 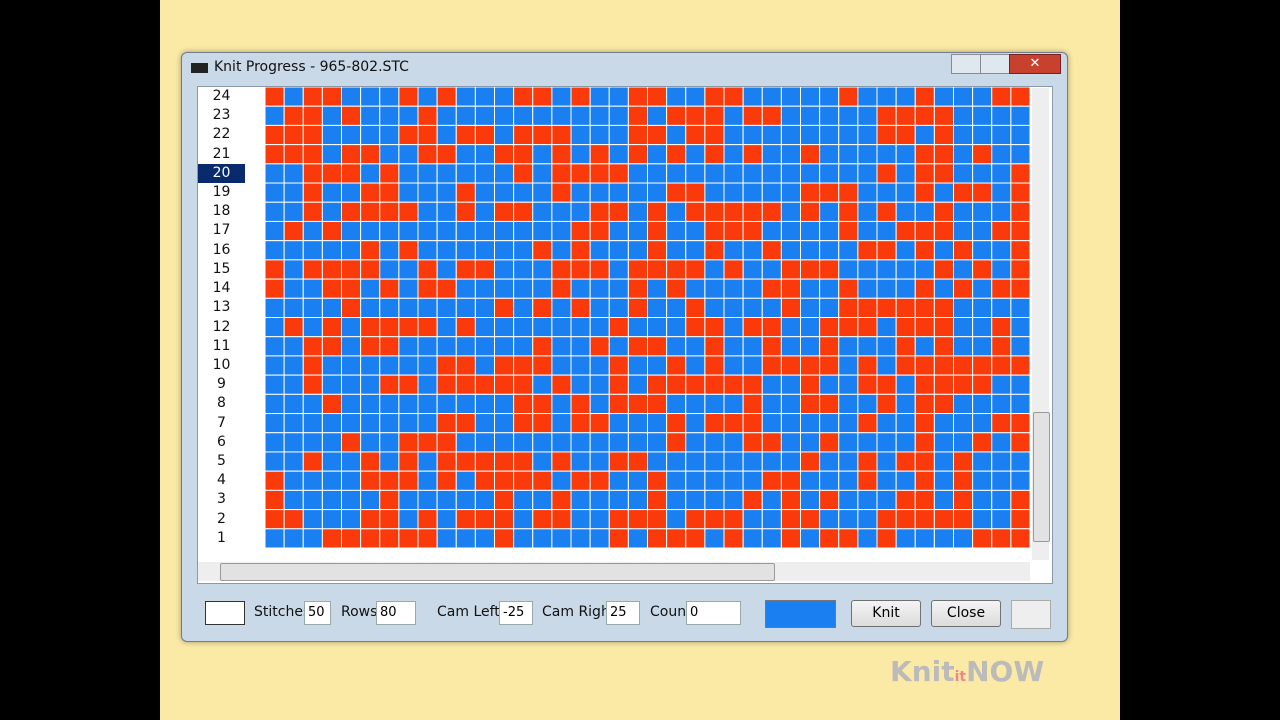 What do you see at coordinates (966, 613) in the screenshot?
I see `close-button: Close` at bounding box center [966, 613].